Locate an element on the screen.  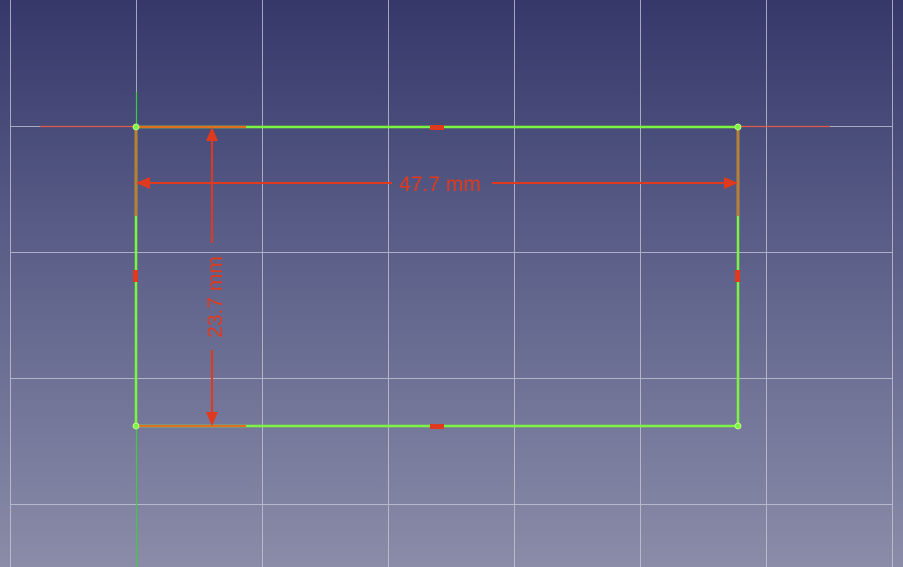
vertical-dimension-label: 23.7 mm is located at coordinates (215, 297).